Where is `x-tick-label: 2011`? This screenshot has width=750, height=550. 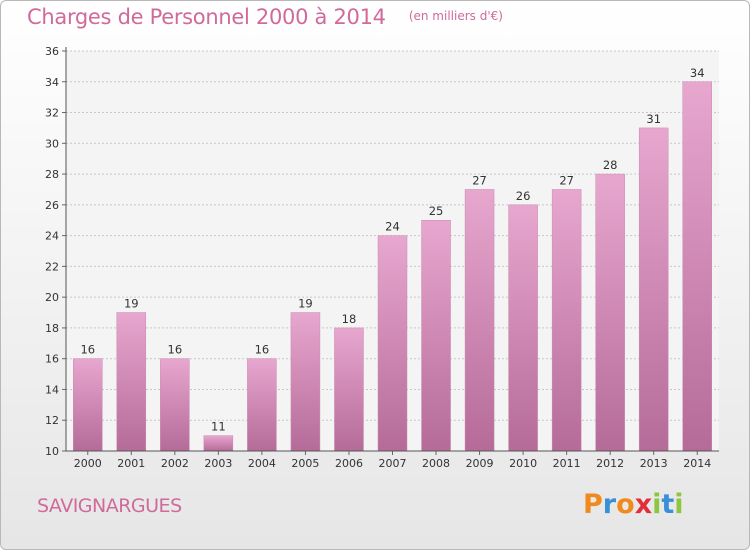 x-tick-label: 2011 is located at coordinates (567, 463).